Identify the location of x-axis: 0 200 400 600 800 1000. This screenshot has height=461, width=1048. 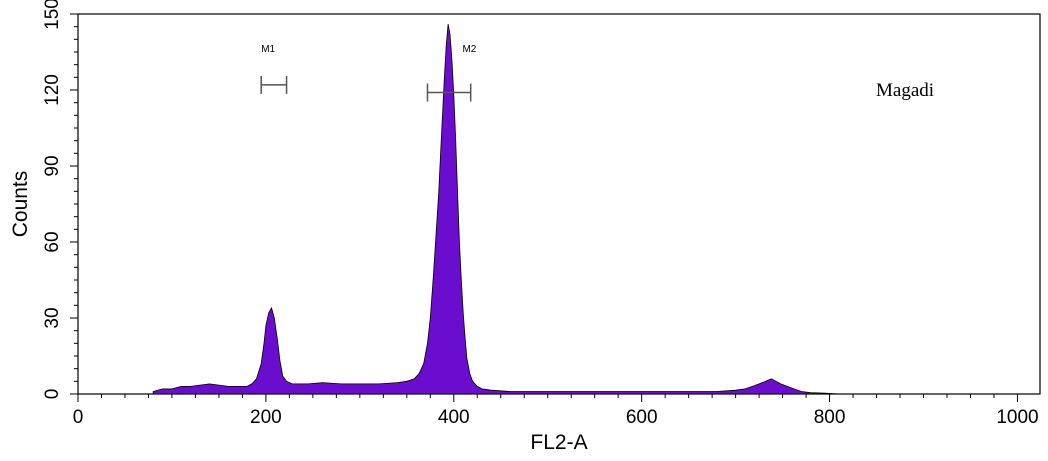
(556, 411).